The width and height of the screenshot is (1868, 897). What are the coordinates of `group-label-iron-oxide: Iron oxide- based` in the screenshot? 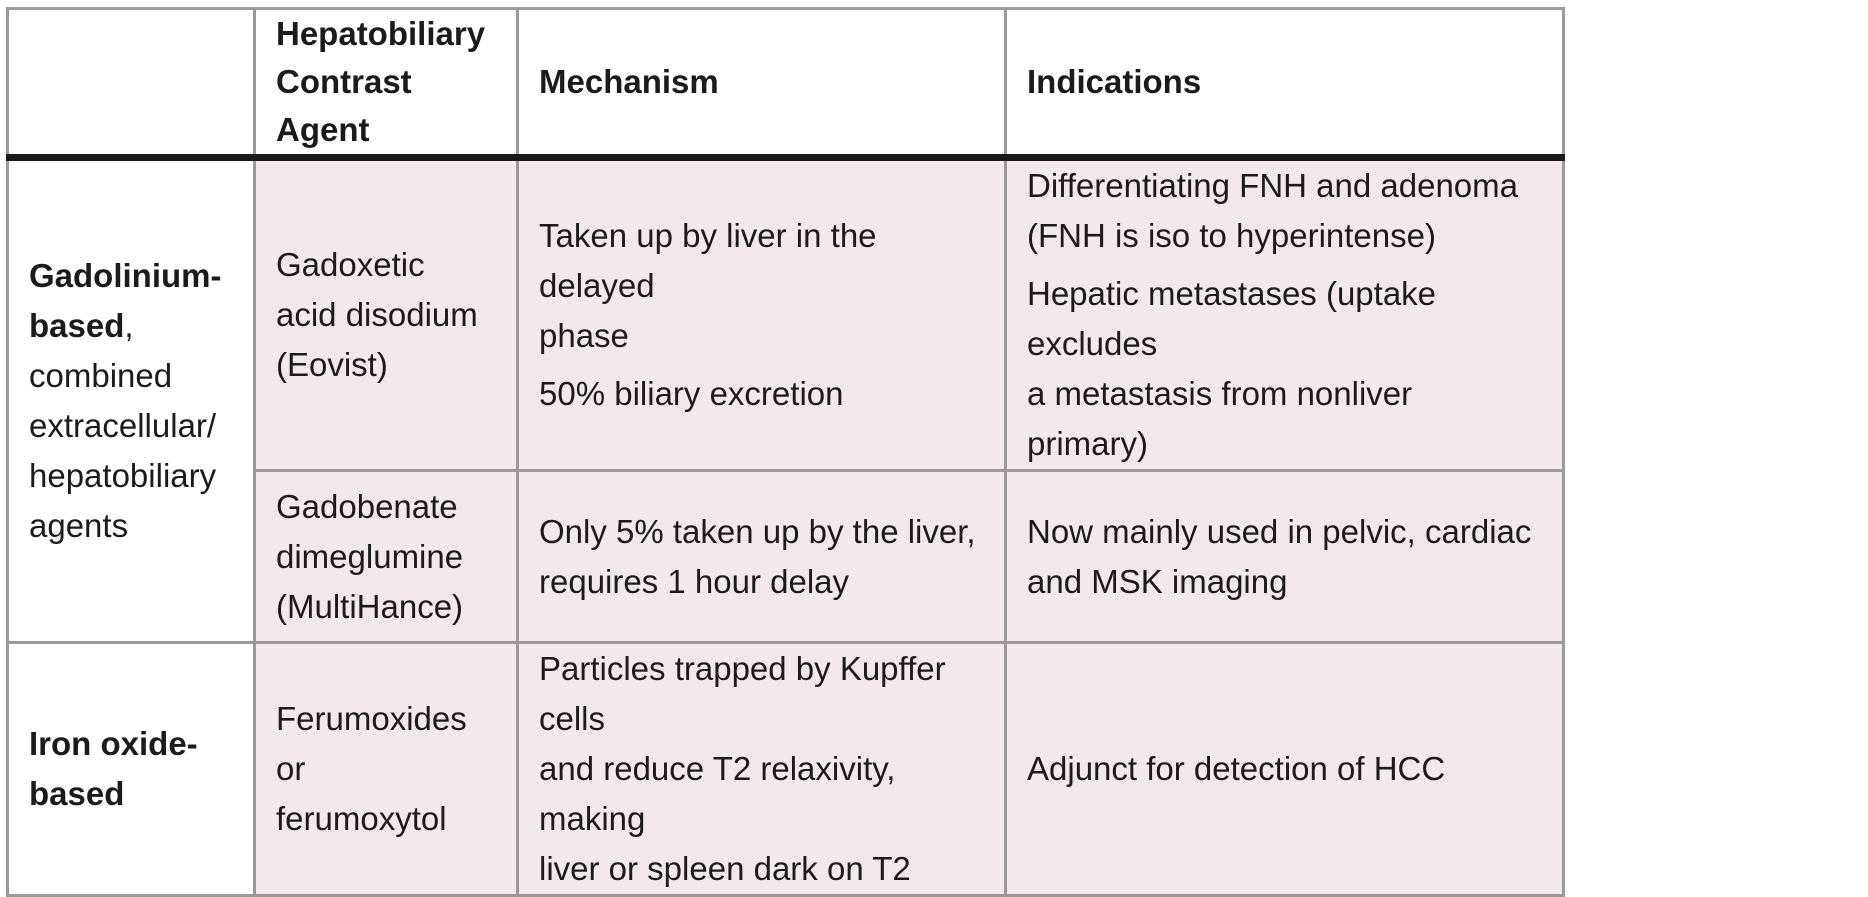 It's located at (131, 769).